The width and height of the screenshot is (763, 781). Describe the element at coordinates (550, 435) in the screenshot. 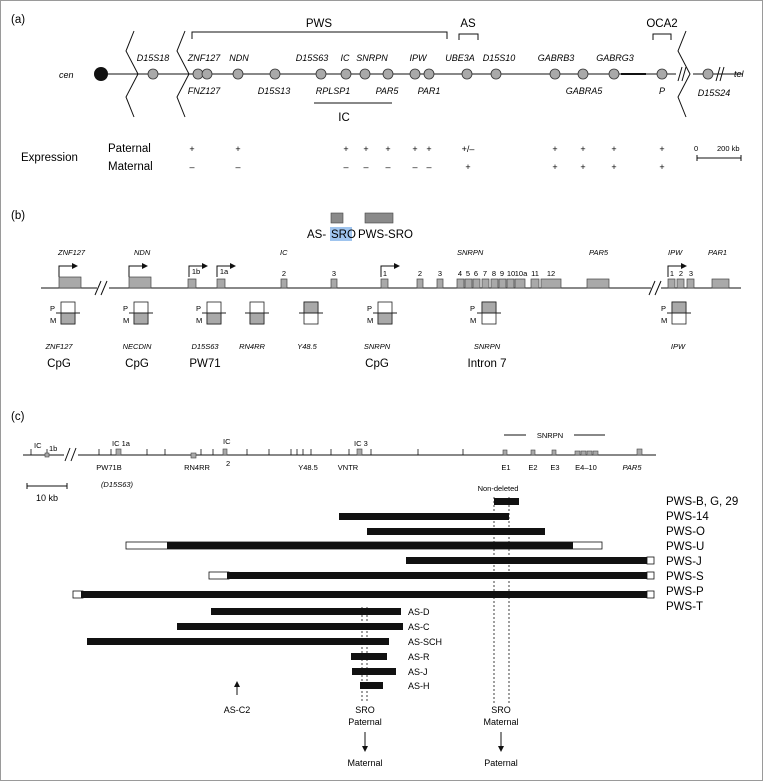

I see `snrpn-label: SNRPN` at that location.